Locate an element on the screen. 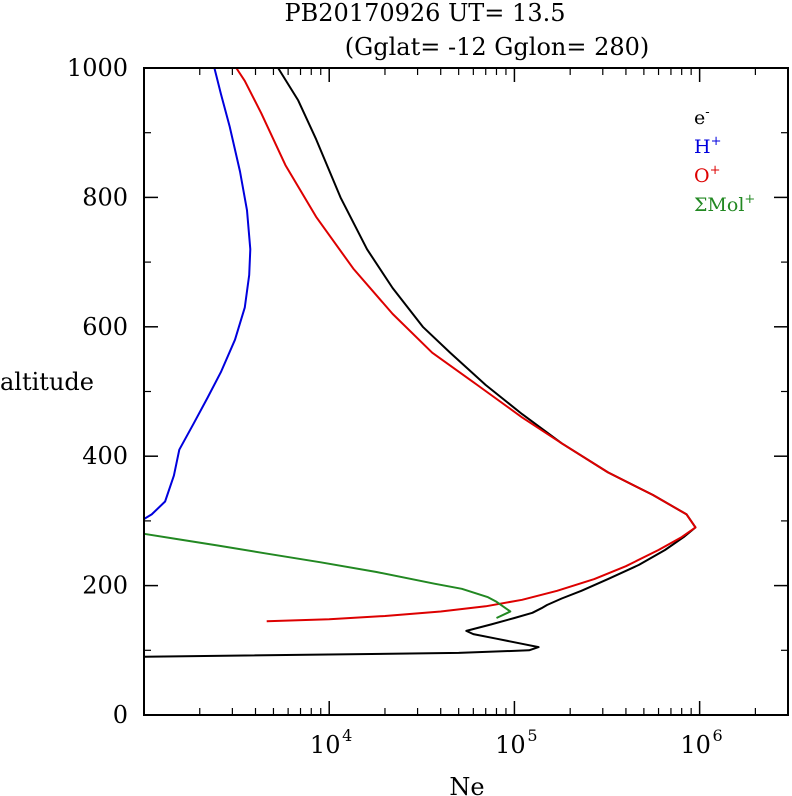 This screenshot has height=796, width=792. y-tick-label: 200 is located at coordinates (105, 586).